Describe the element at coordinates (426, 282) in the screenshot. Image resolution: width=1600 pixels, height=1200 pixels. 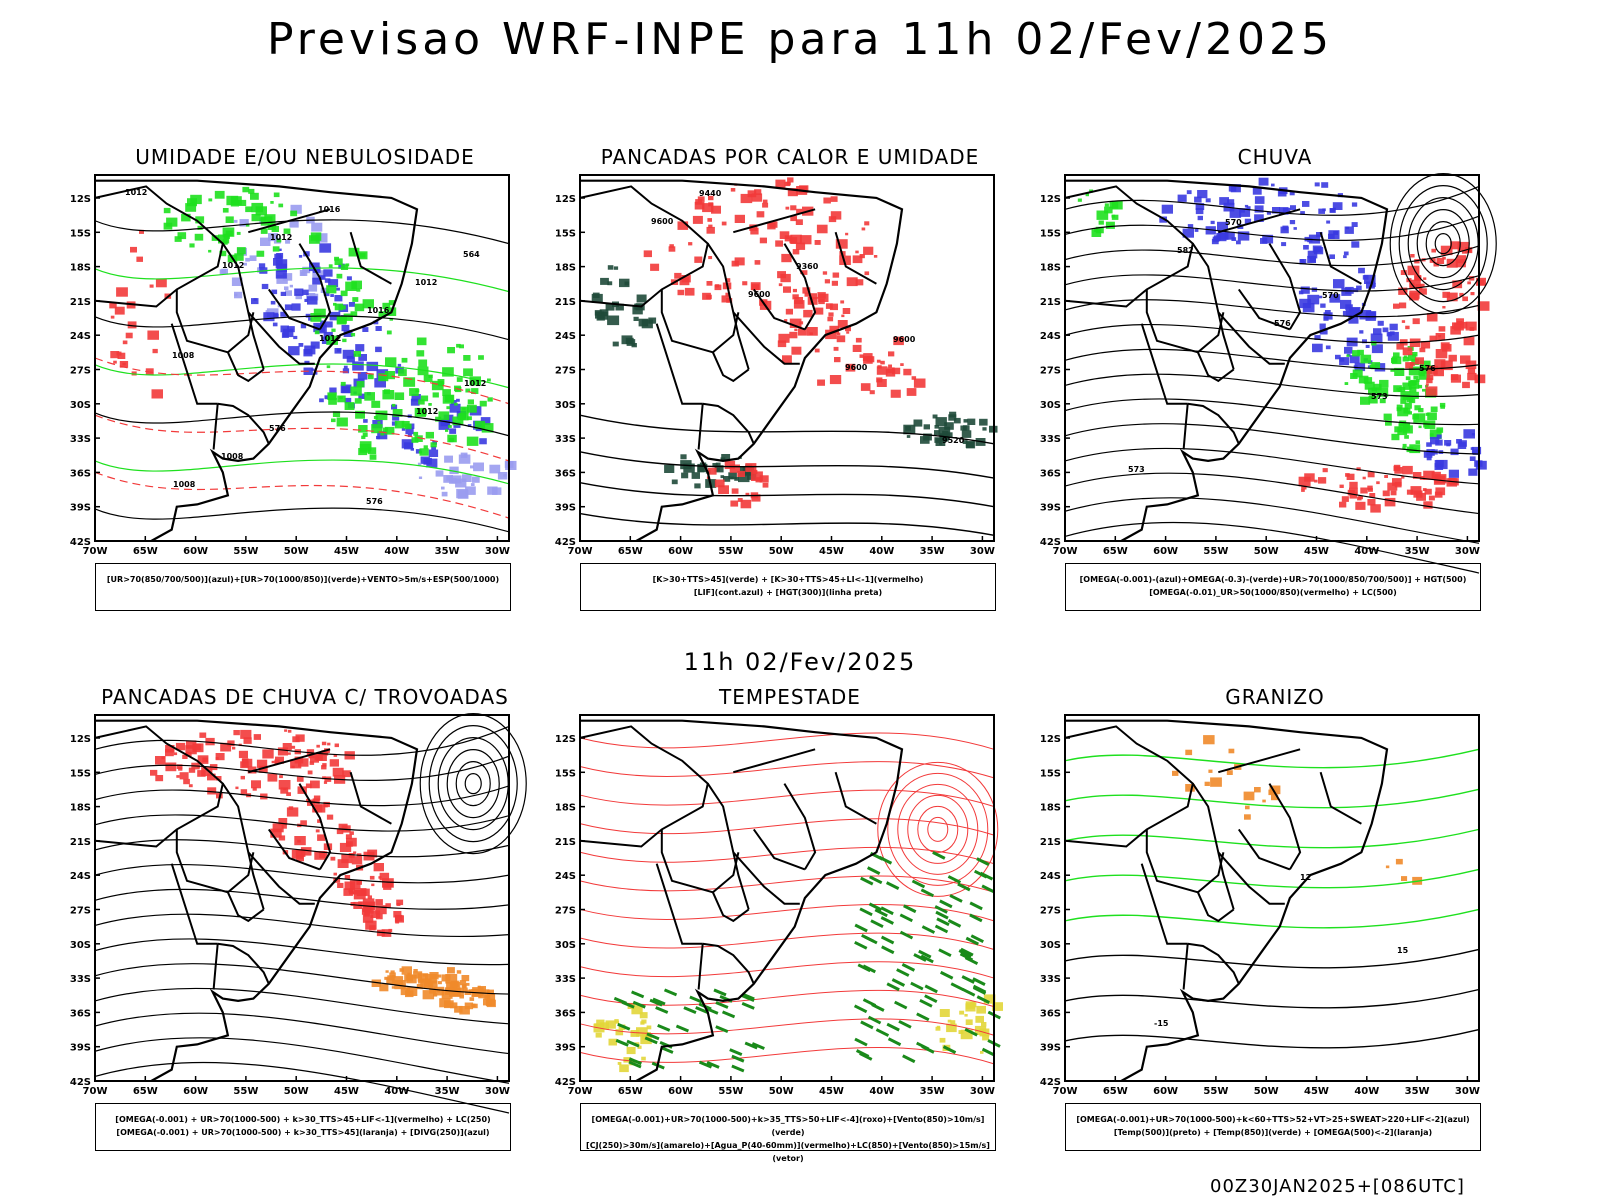
I see `contour-label: 1012` at that location.